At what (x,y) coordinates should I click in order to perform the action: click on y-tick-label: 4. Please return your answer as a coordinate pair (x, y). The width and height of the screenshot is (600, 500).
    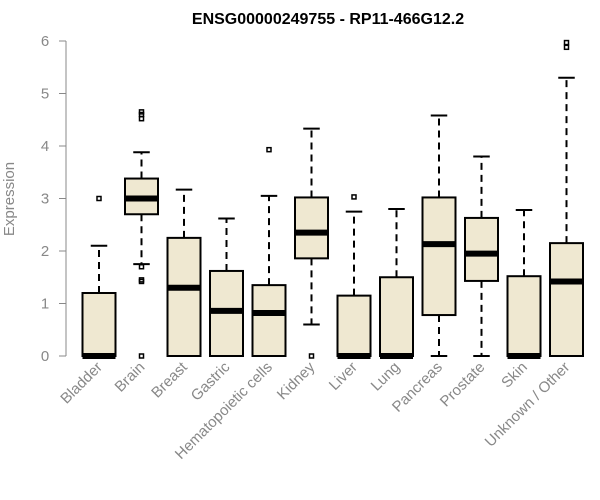
    Looking at the image, I should click on (45, 146).